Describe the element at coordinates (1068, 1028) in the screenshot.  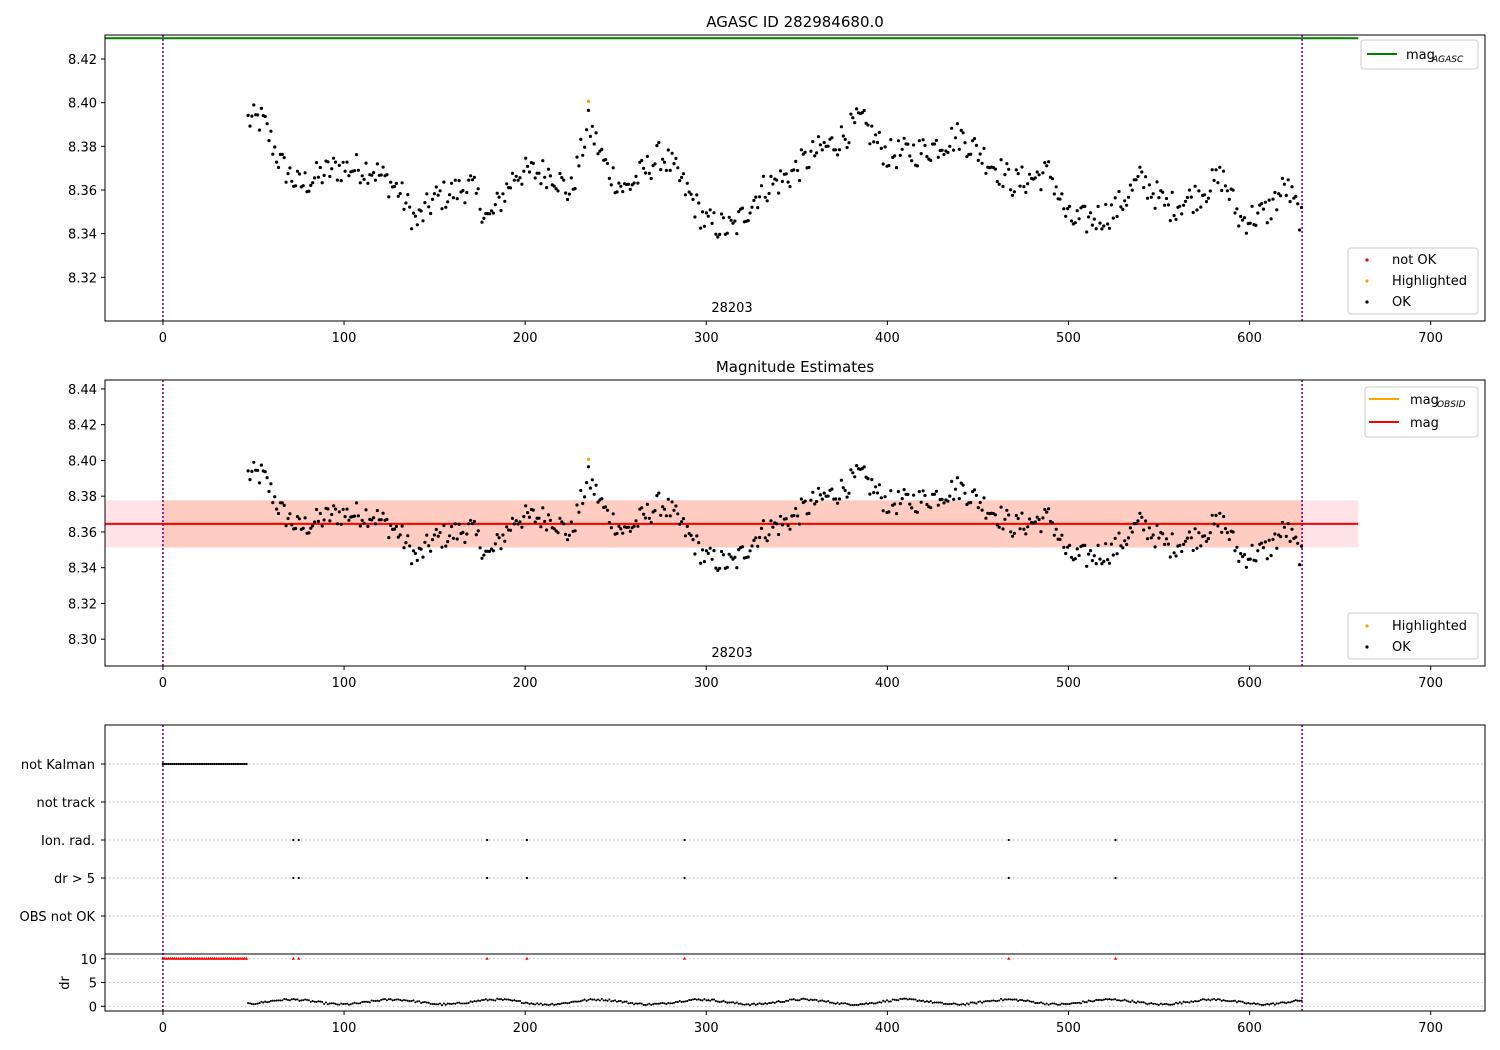
I see `x-tick-label: 500` at that location.